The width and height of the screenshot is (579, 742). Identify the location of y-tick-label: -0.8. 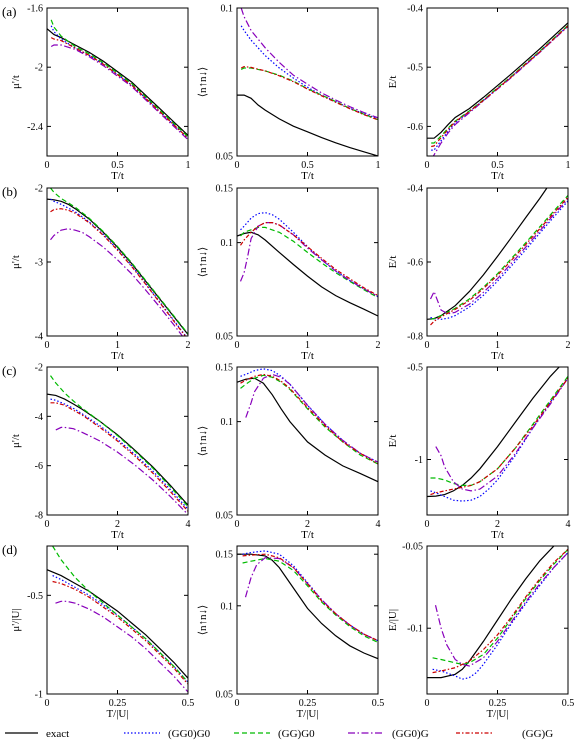
(415, 337).